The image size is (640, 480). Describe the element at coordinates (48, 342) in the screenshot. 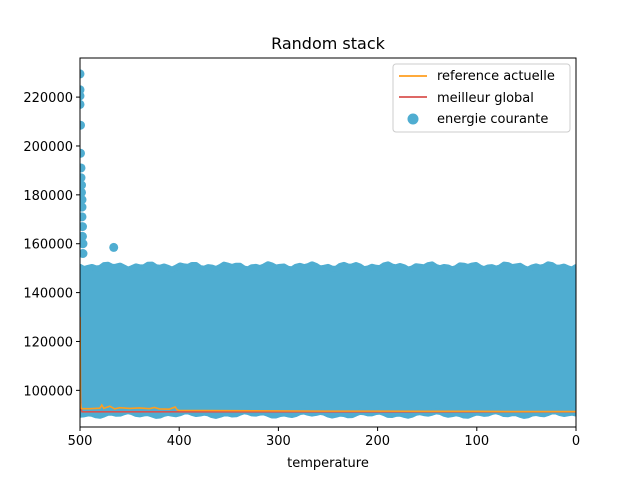

I see `y-tick-label: 120000` at that location.